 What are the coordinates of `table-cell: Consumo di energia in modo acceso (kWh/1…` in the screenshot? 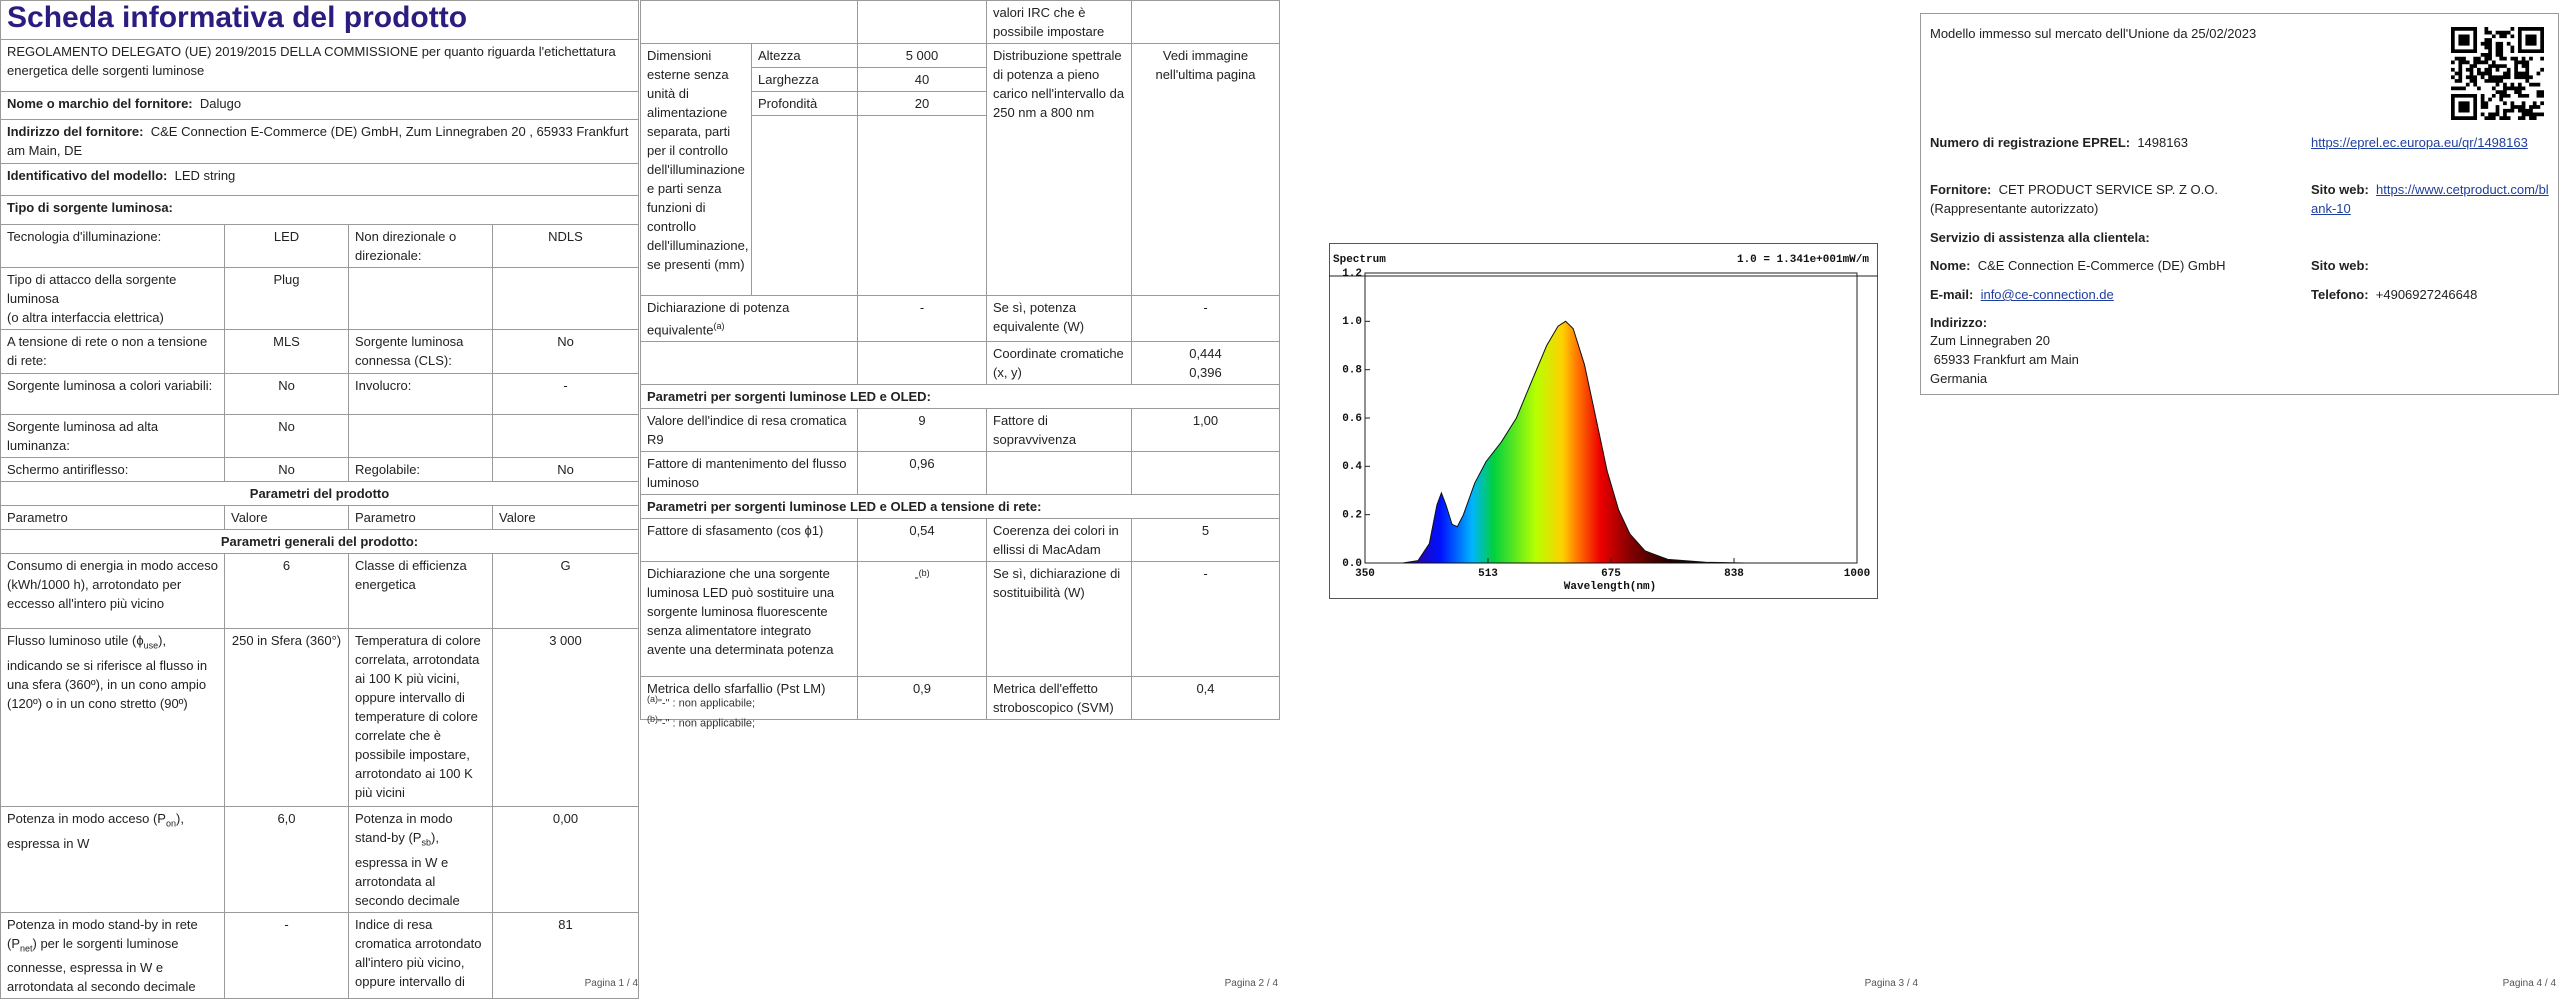 It's located at (112, 591).